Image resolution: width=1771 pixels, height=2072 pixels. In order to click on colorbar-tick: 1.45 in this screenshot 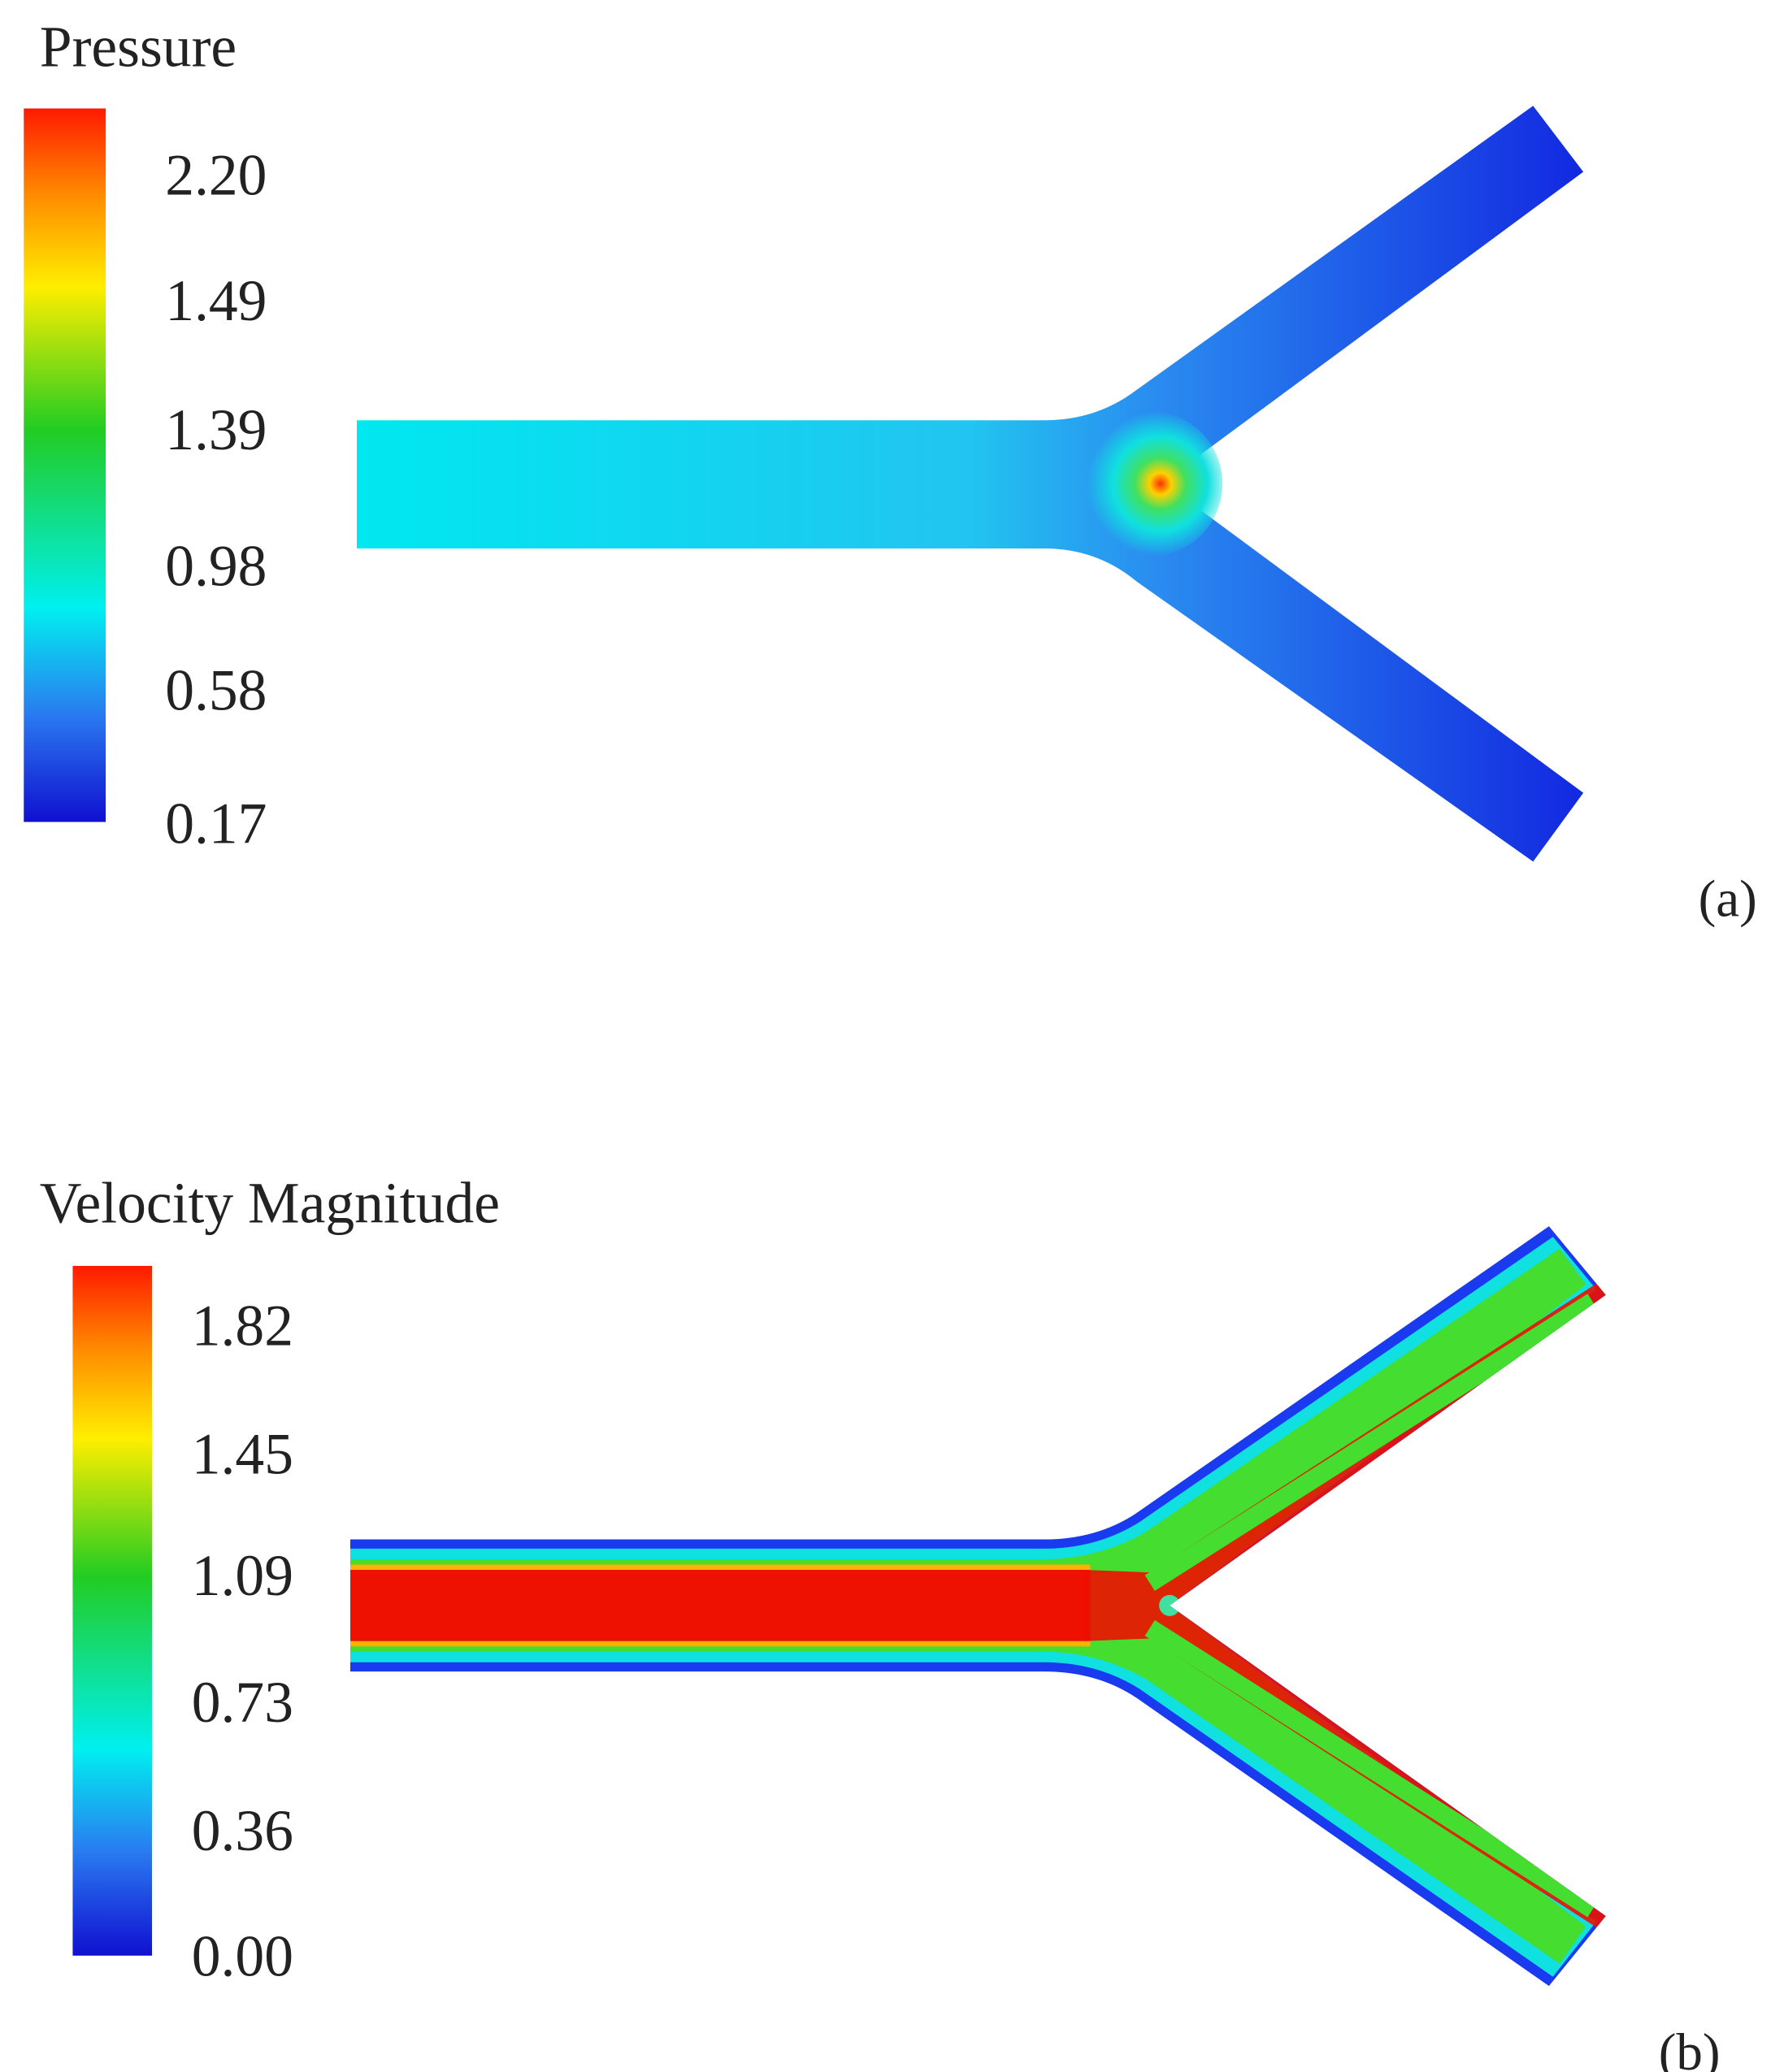, I will do `click(242, 1454)`.